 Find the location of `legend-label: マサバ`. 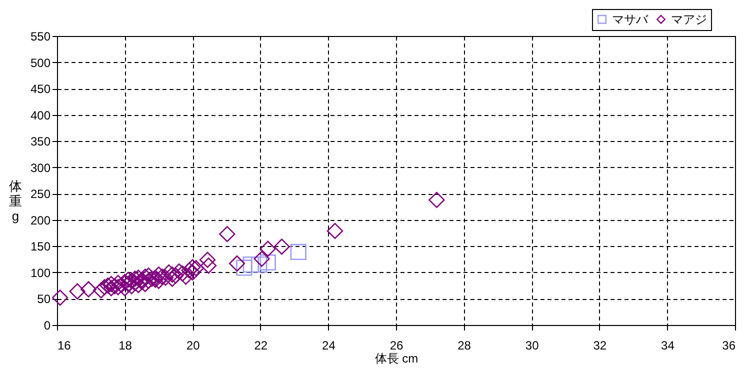

legend-label: マサバ is located at coordinates (630, 19).